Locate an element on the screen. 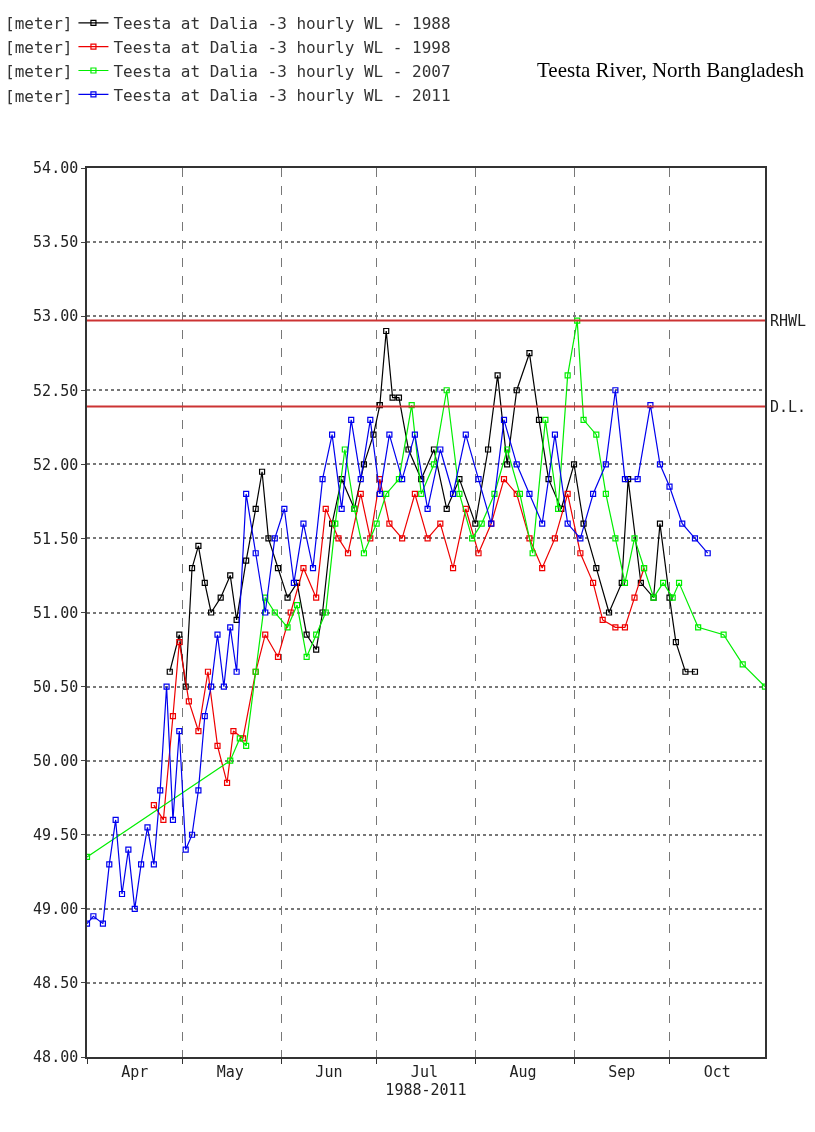  chart-title: Teesta River, North Bangladesh is located at coordinates (671, 70).